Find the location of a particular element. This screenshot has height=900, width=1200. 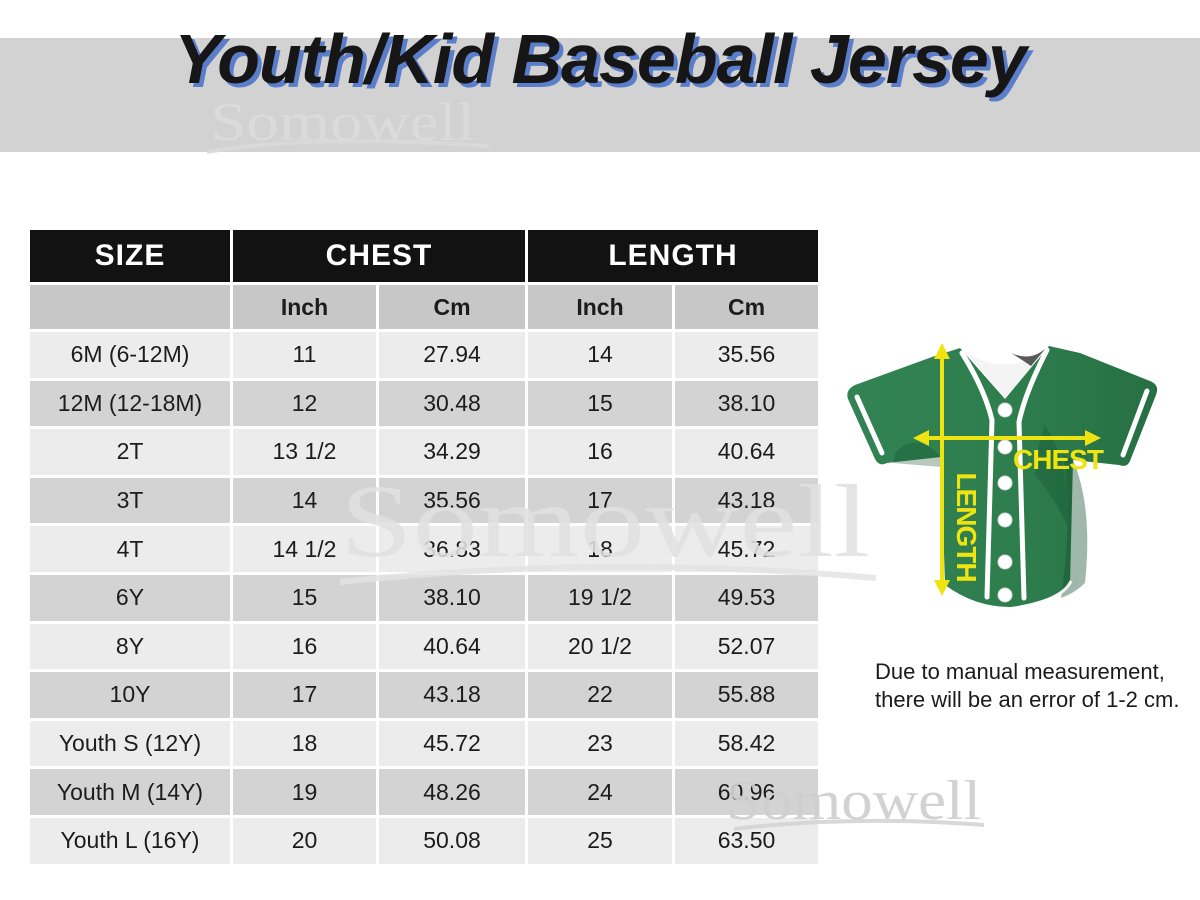

measurement-cell: 55.88 is located at coordinates (746, 695).